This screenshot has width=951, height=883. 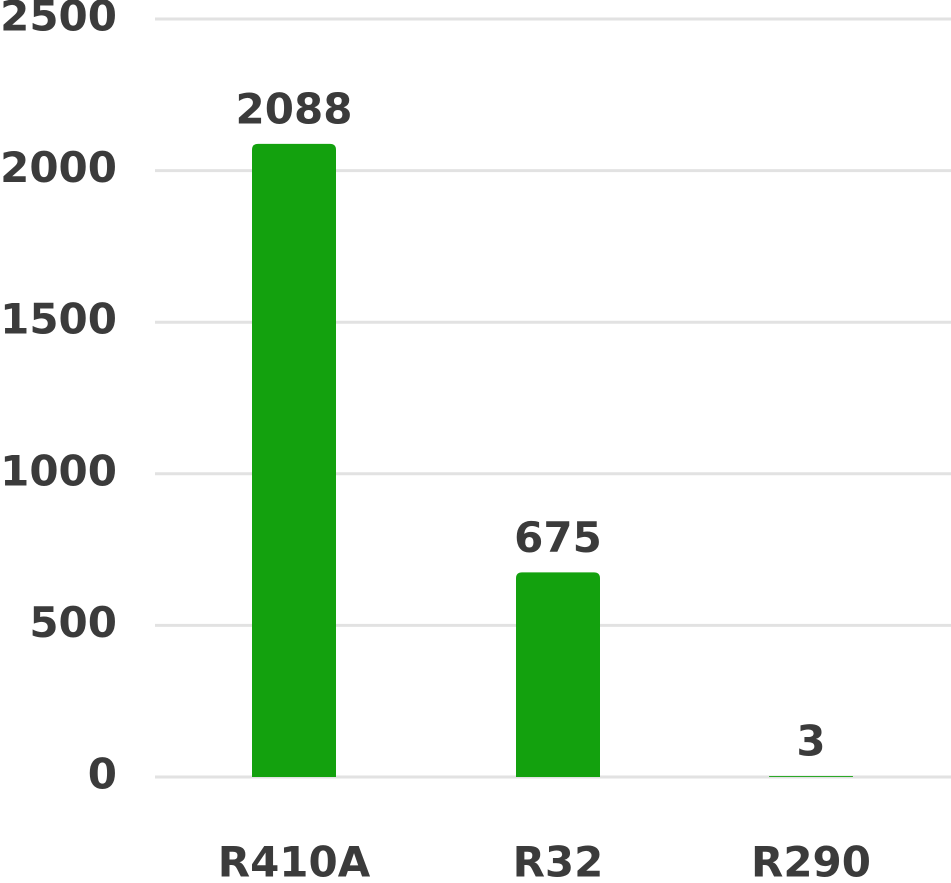 What do you see at coordinates (810, 741) in the screenshot?
I see `value-label: 3` at bounding box center [810, 741].